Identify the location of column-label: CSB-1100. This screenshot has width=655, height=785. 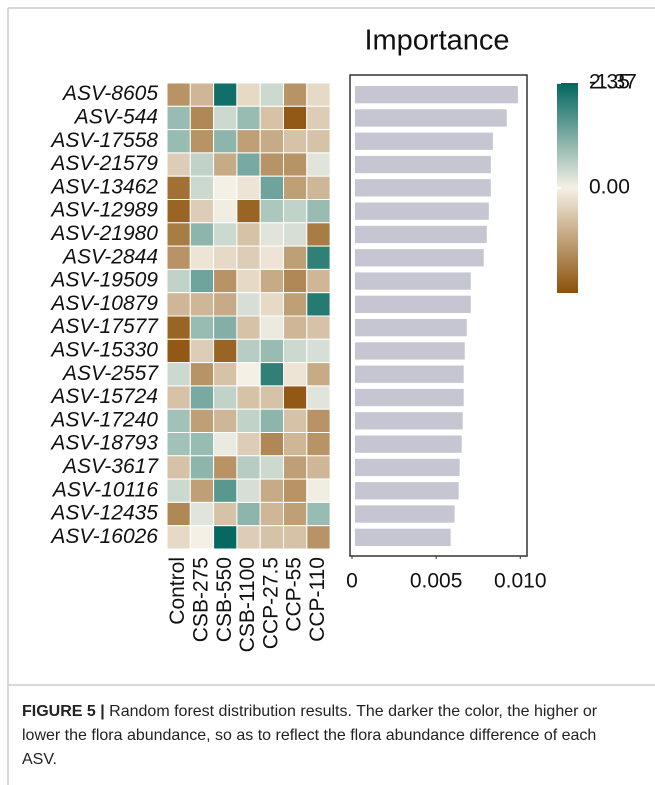
(247, 604).